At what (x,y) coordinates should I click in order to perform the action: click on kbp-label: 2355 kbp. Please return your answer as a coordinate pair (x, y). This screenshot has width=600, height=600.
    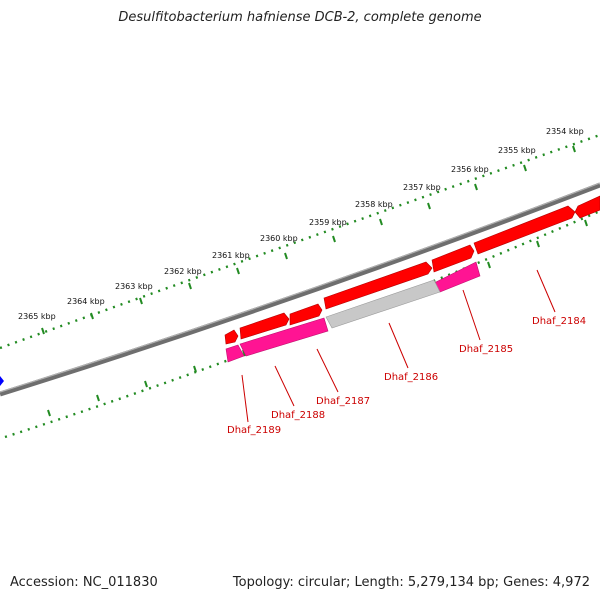
    Looking at the image, I should click on (517, 150).